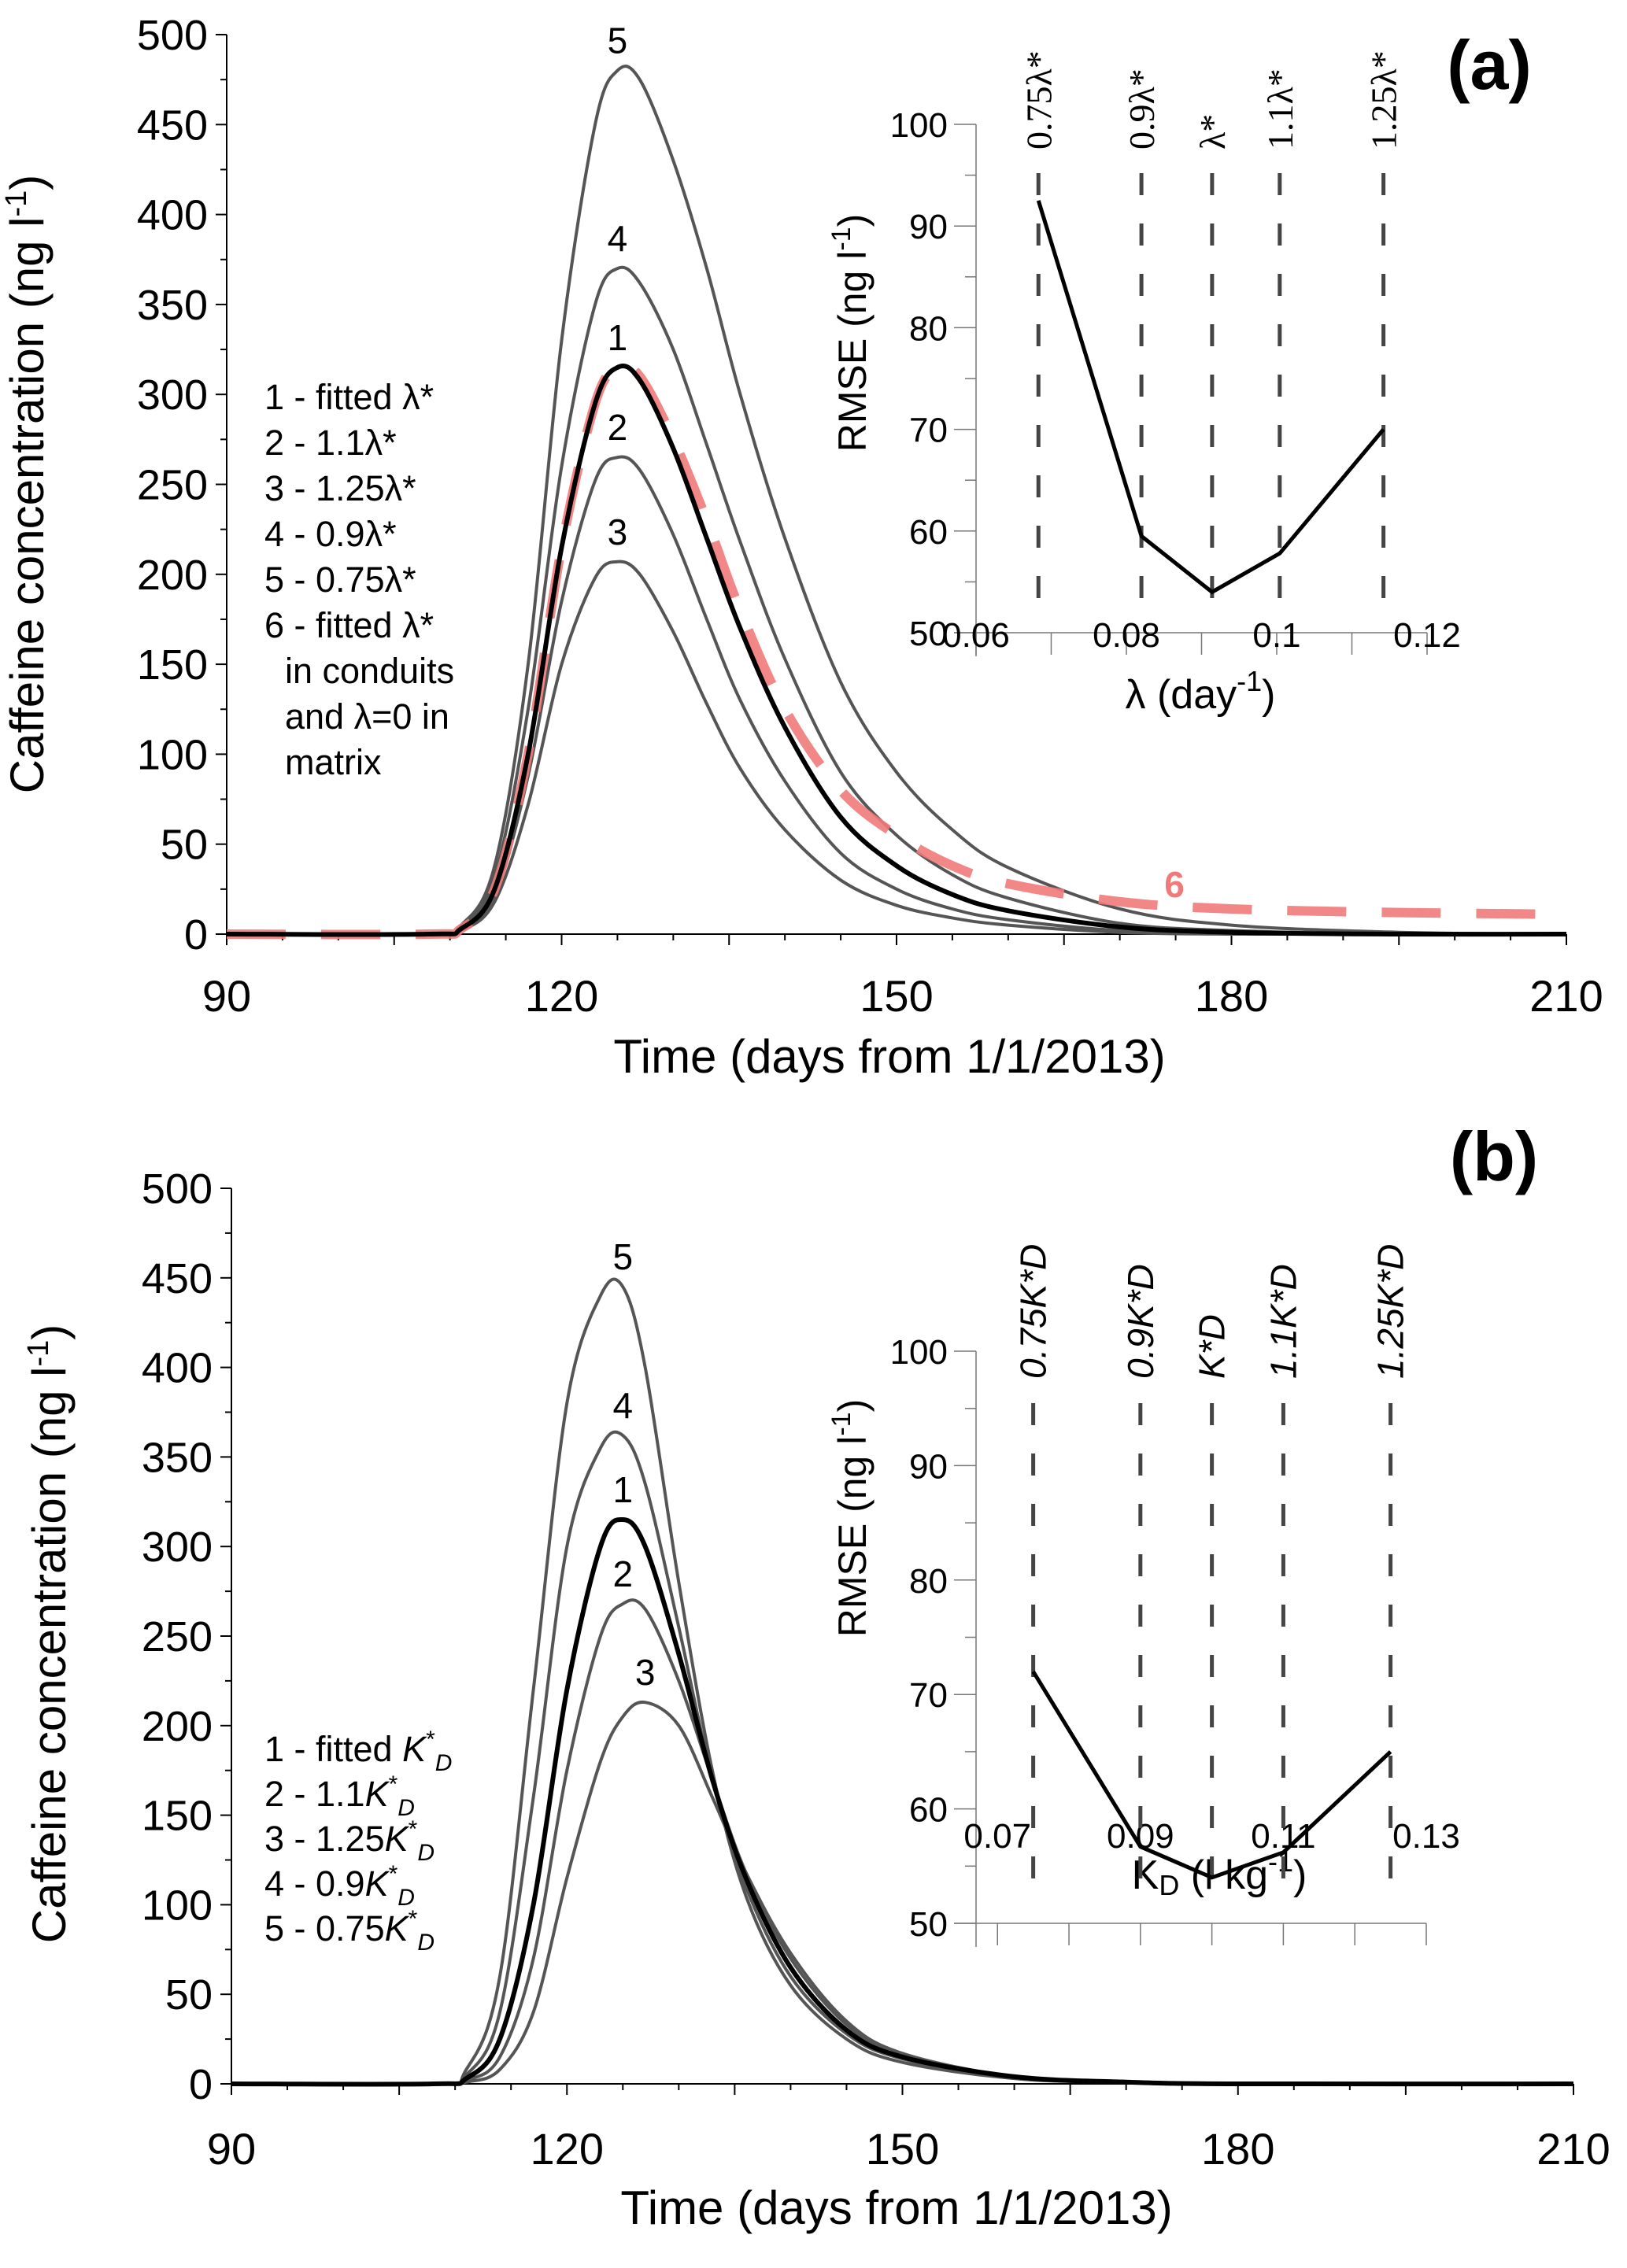  I want to click on y-tick-label: 50, so click(184, 845).